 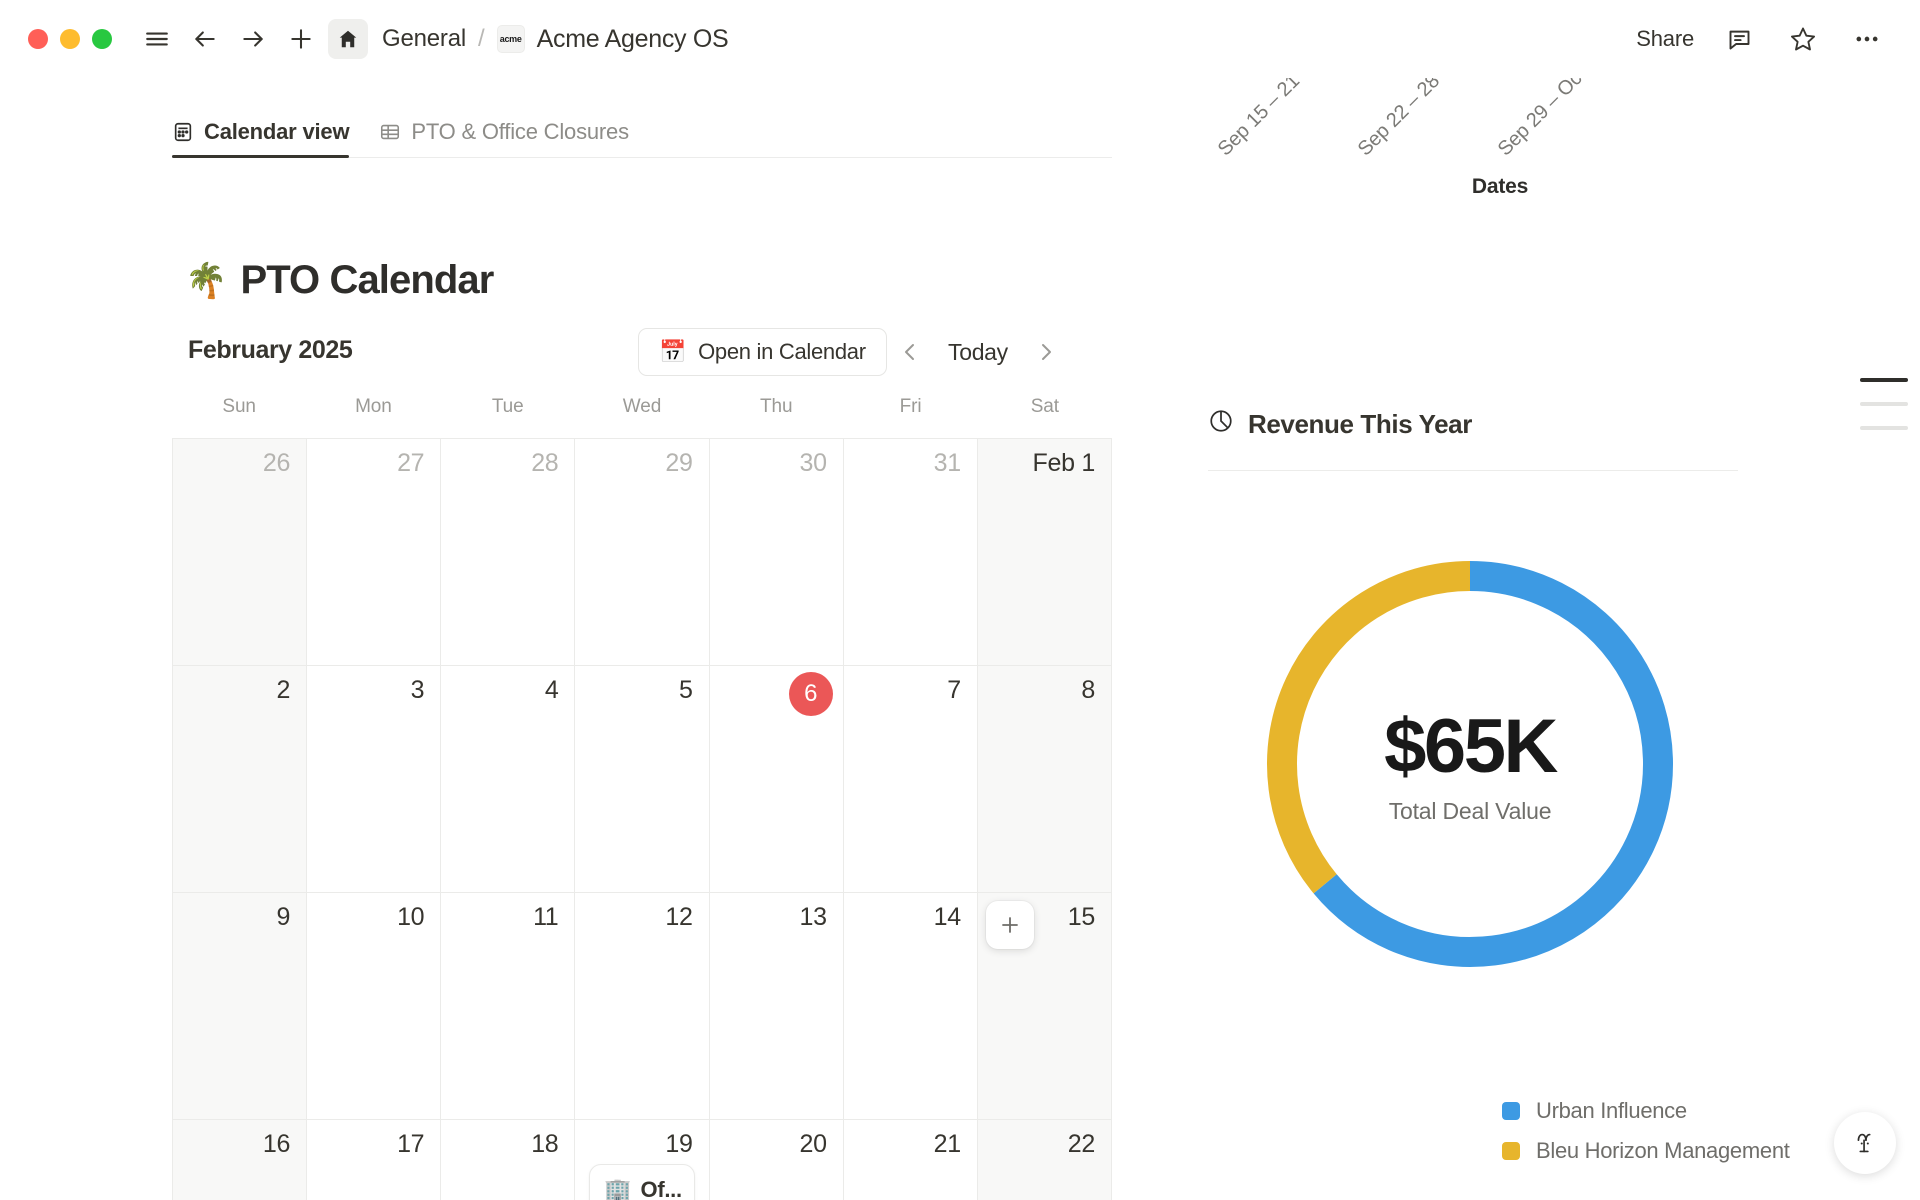 What do you see at coordinates (424, 38) in the screenshot?
I see `breadcrumb-parent: General` at bounding box center [424, 38].